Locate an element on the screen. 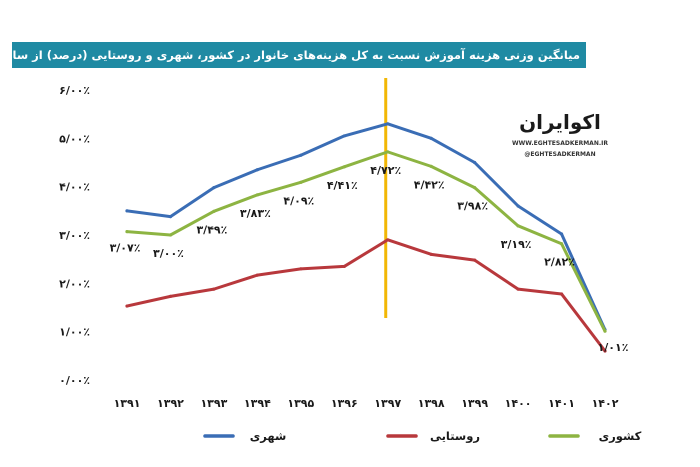 The image size is (700, 467). legend-label: روستایی is located at coordinates (455, 436).